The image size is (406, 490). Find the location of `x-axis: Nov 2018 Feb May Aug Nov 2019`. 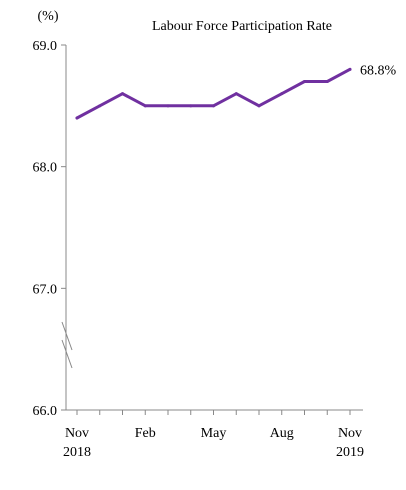

x-axis: Nov 2018 Feb May Aug Nov 2019 is located at coordinates (213, 434).